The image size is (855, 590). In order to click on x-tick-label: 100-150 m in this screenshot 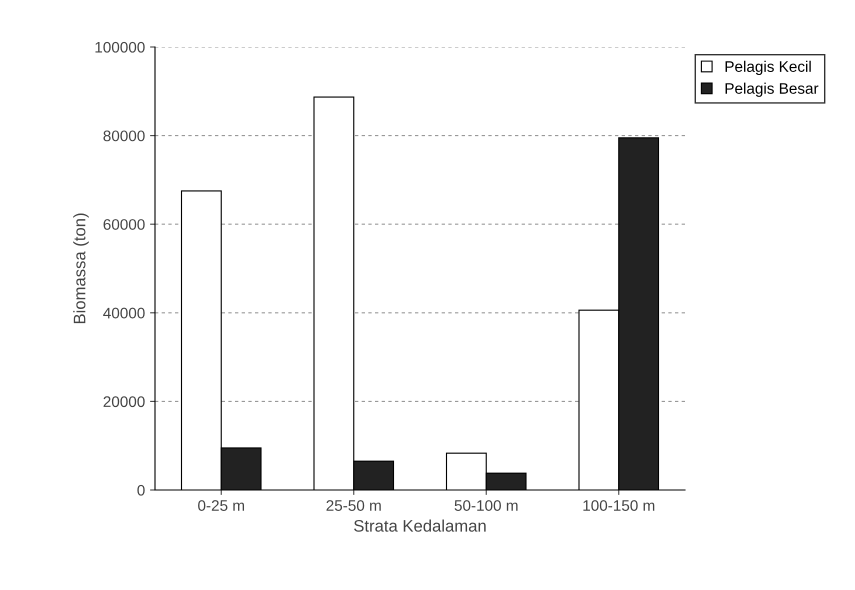, I will do `click(618, 505)`.